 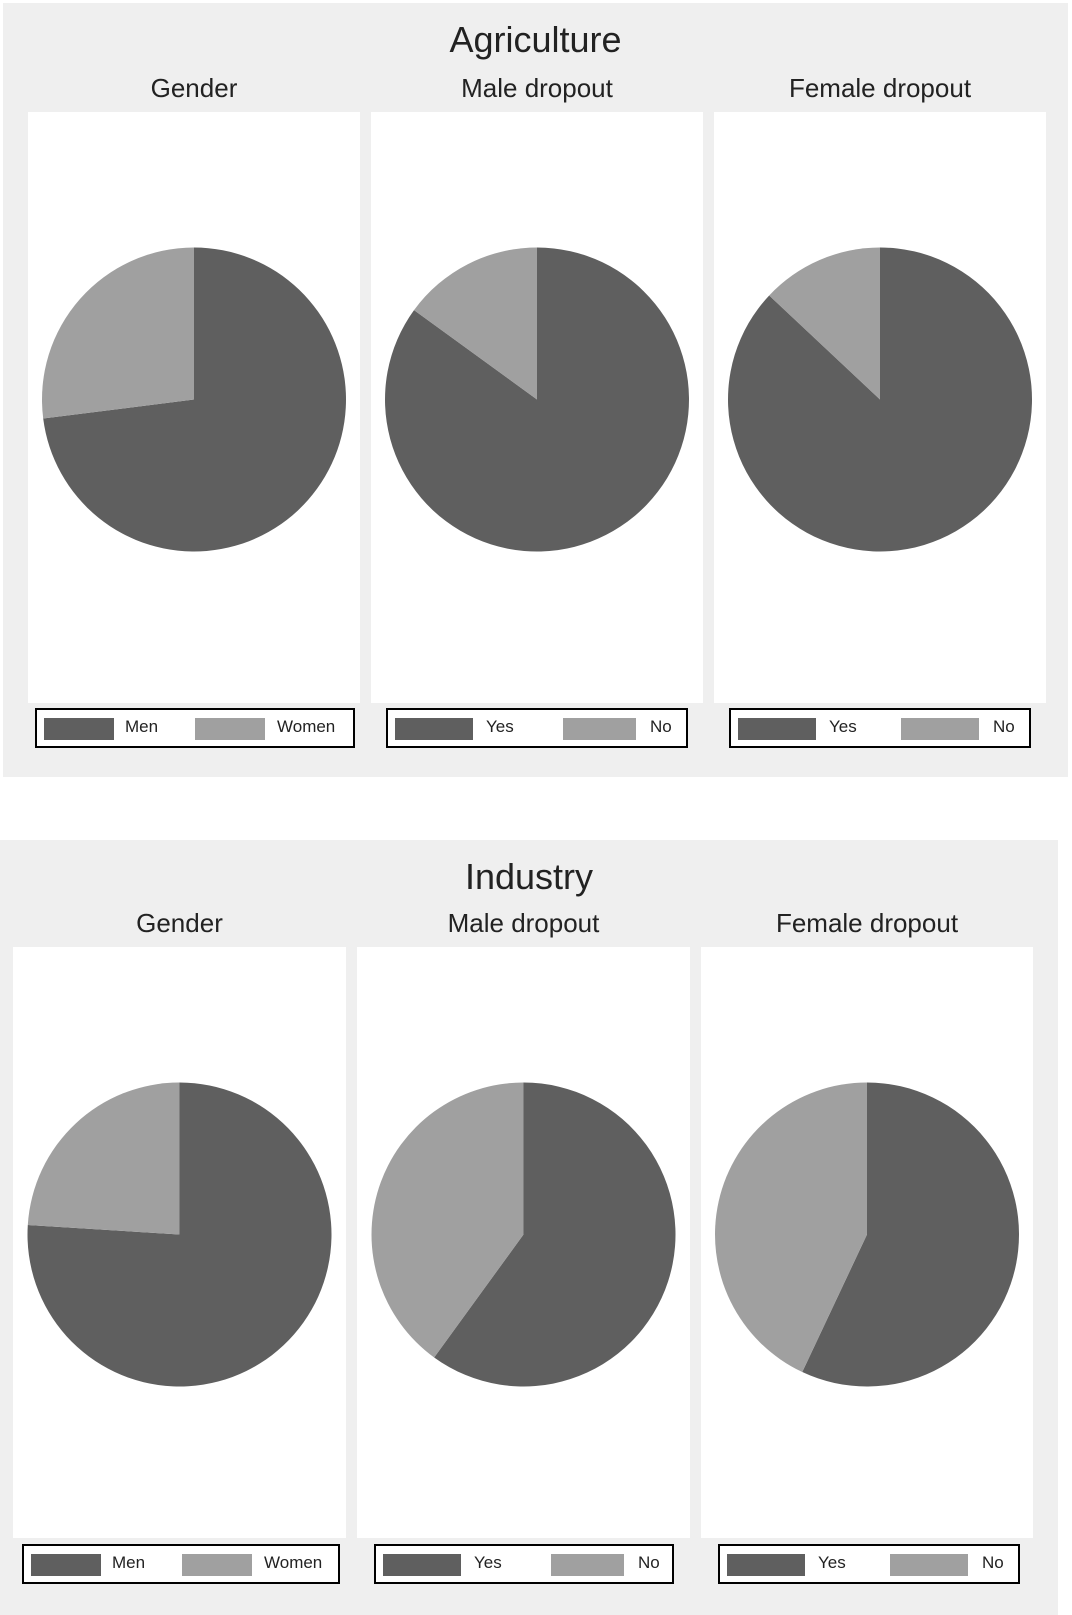 I want to click on pie-chart-agriculture-male-dropout, so click(x=537, y=399).